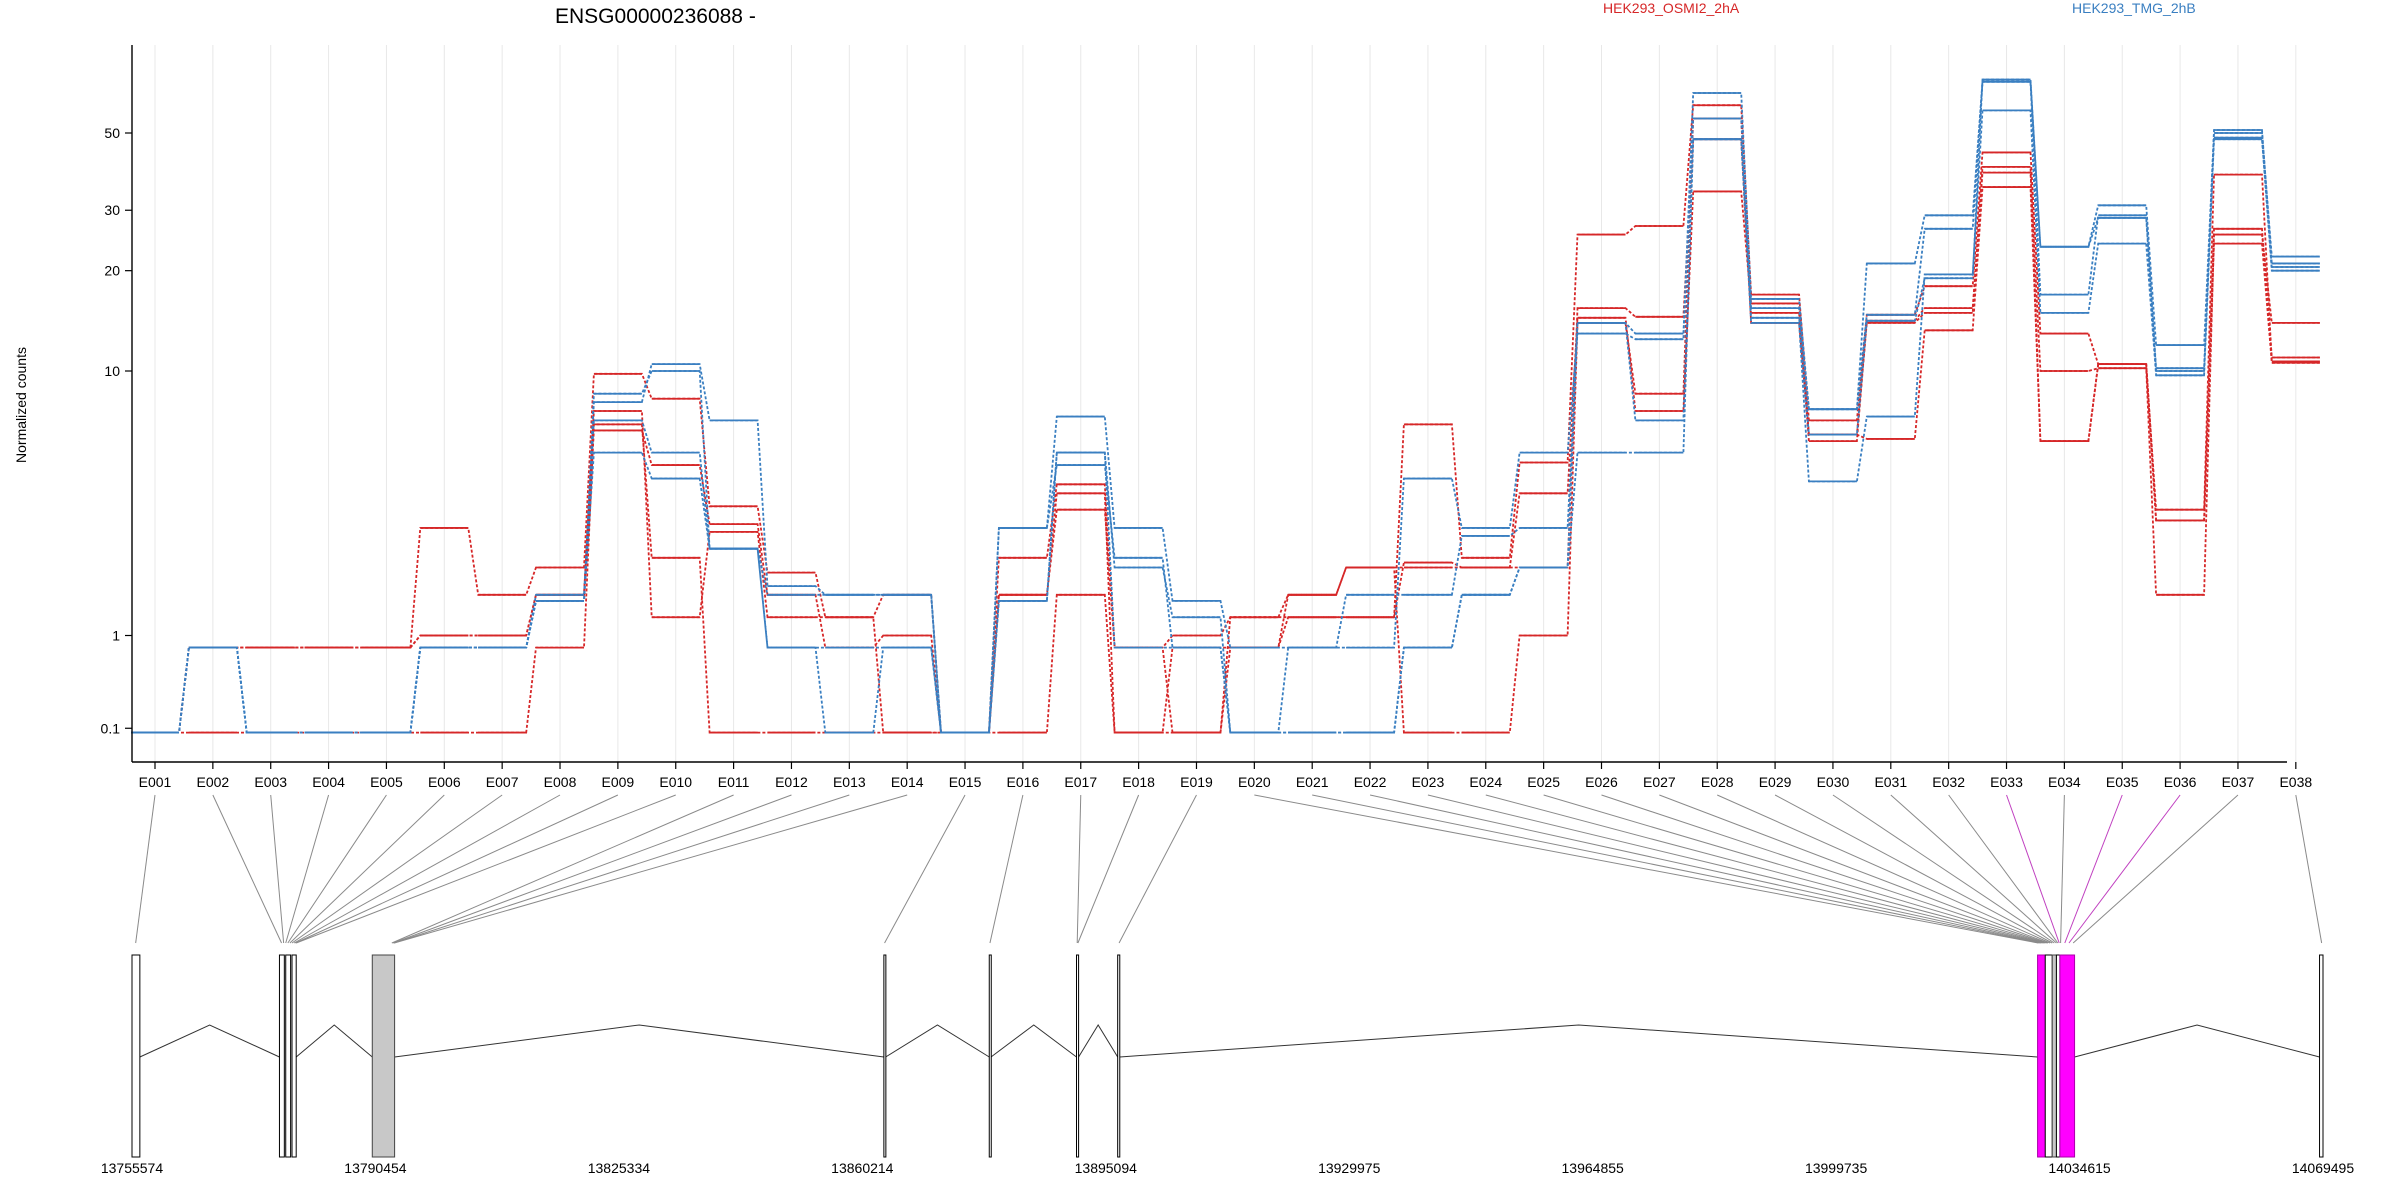  What do you see at coordinates (2238, 782) in the screenshot?
I see `x-tick-label-E037: E037` at bounding box center [2238, 782].